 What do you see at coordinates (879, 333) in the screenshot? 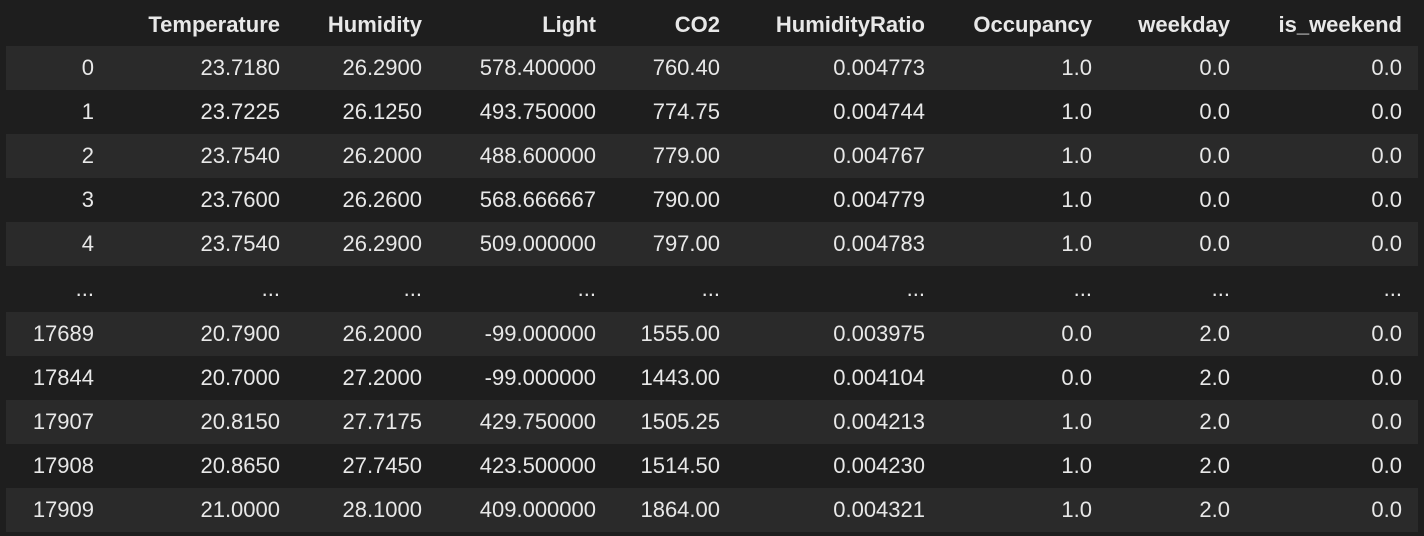
I see `table-cell: 0.003975` at bounding box center [879, 333].